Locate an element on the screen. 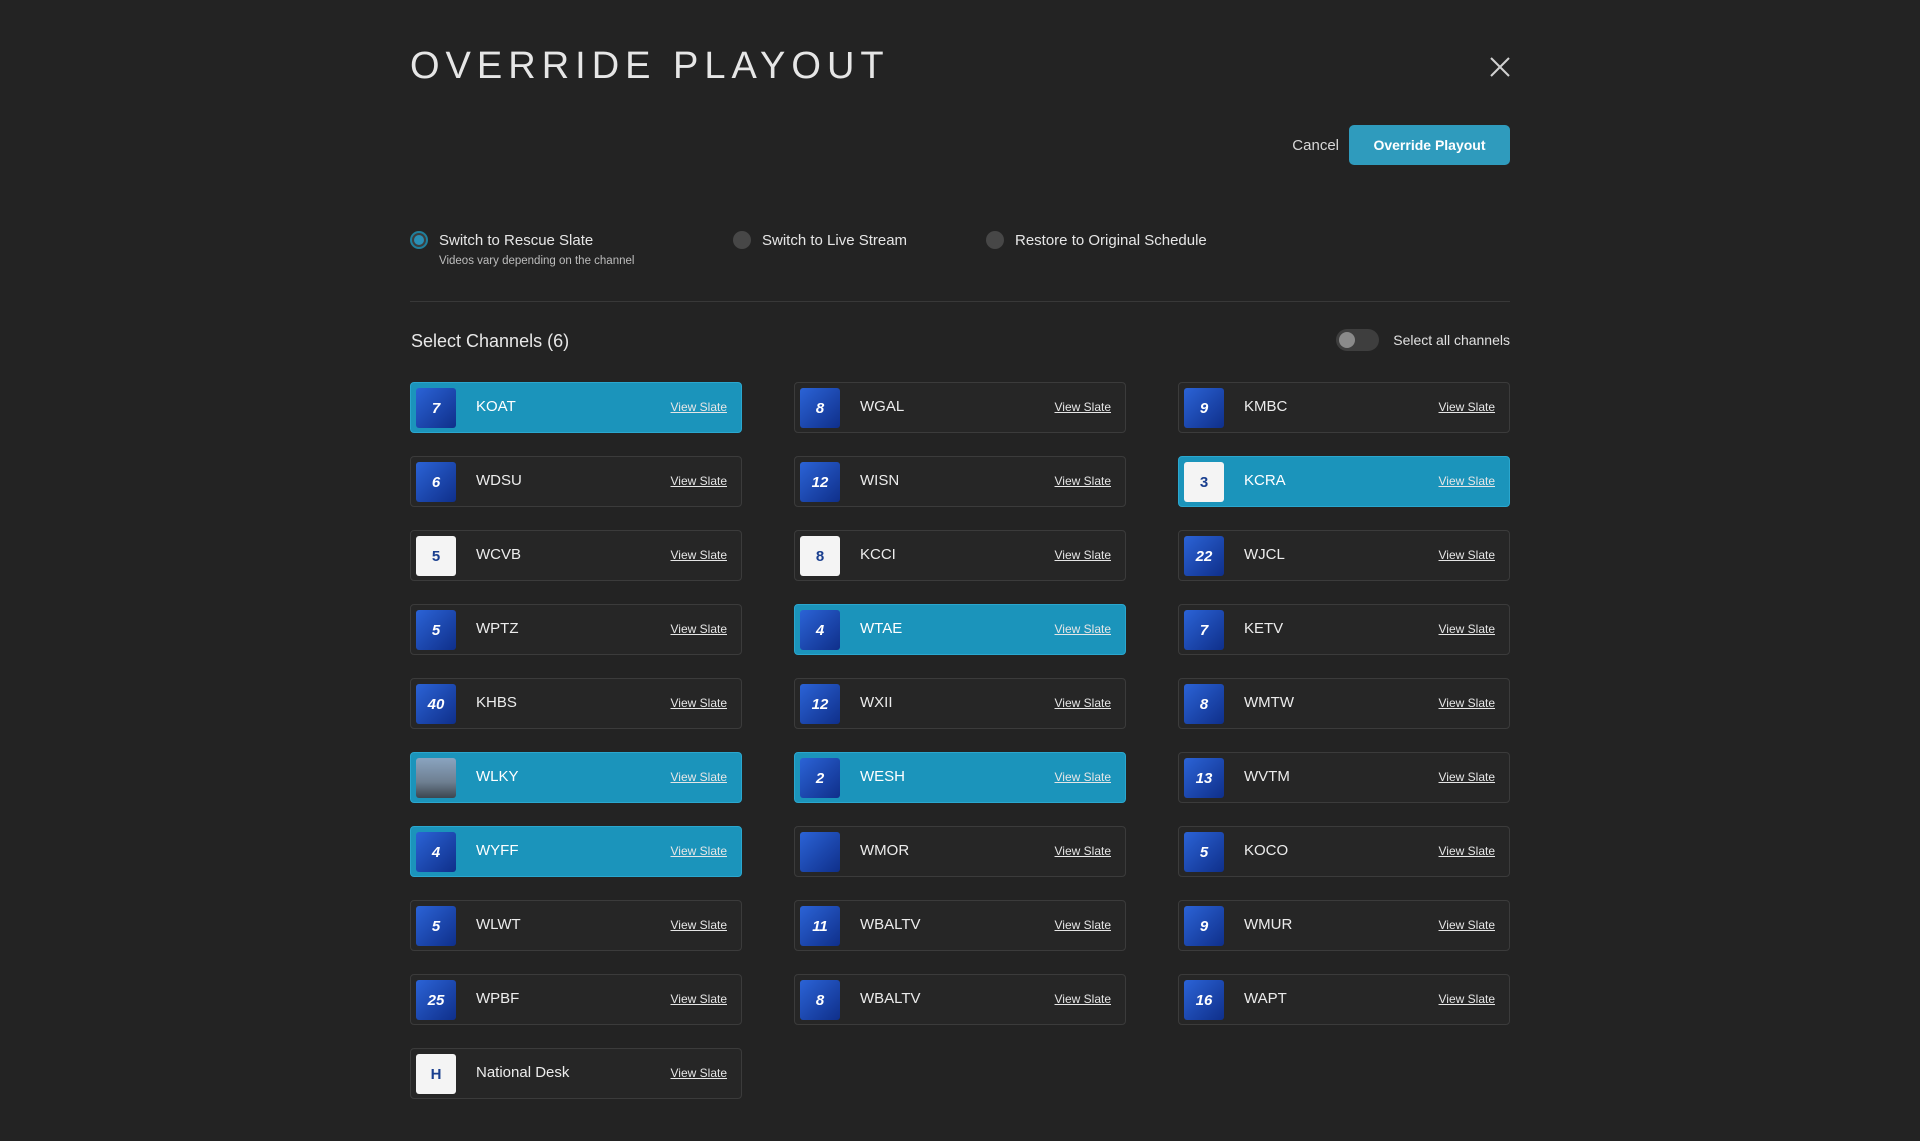 Image resolution: width=1920 pixels, height=1141 pixels. channel-logo-icon: 4 is located at coordinates (820, 630).